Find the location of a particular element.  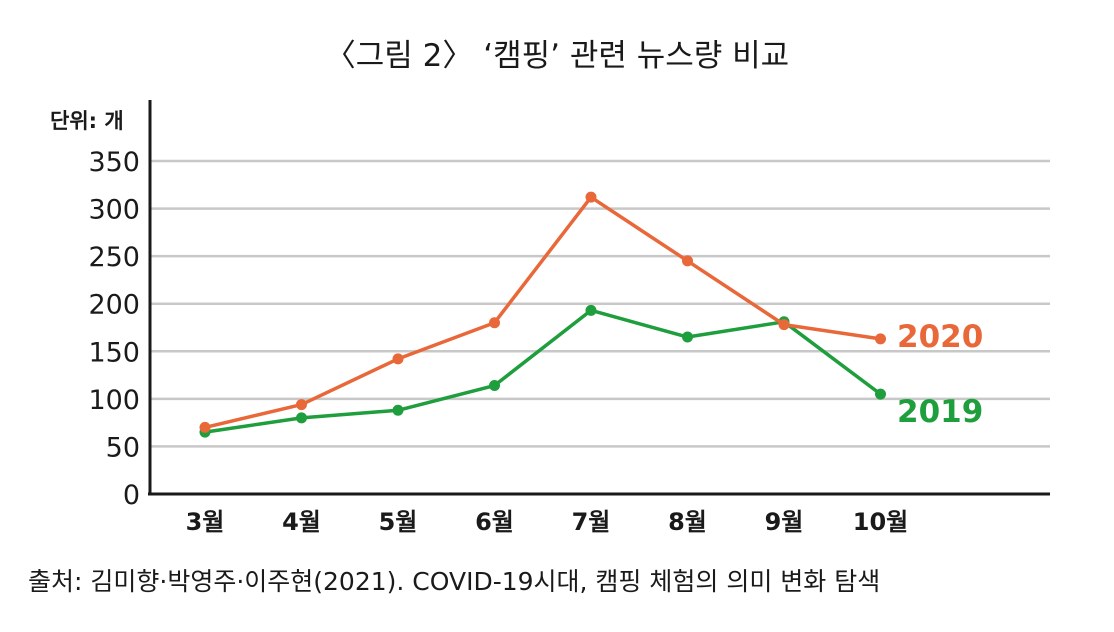

y-tick-label: 250 is located at coordinates (114, 257).